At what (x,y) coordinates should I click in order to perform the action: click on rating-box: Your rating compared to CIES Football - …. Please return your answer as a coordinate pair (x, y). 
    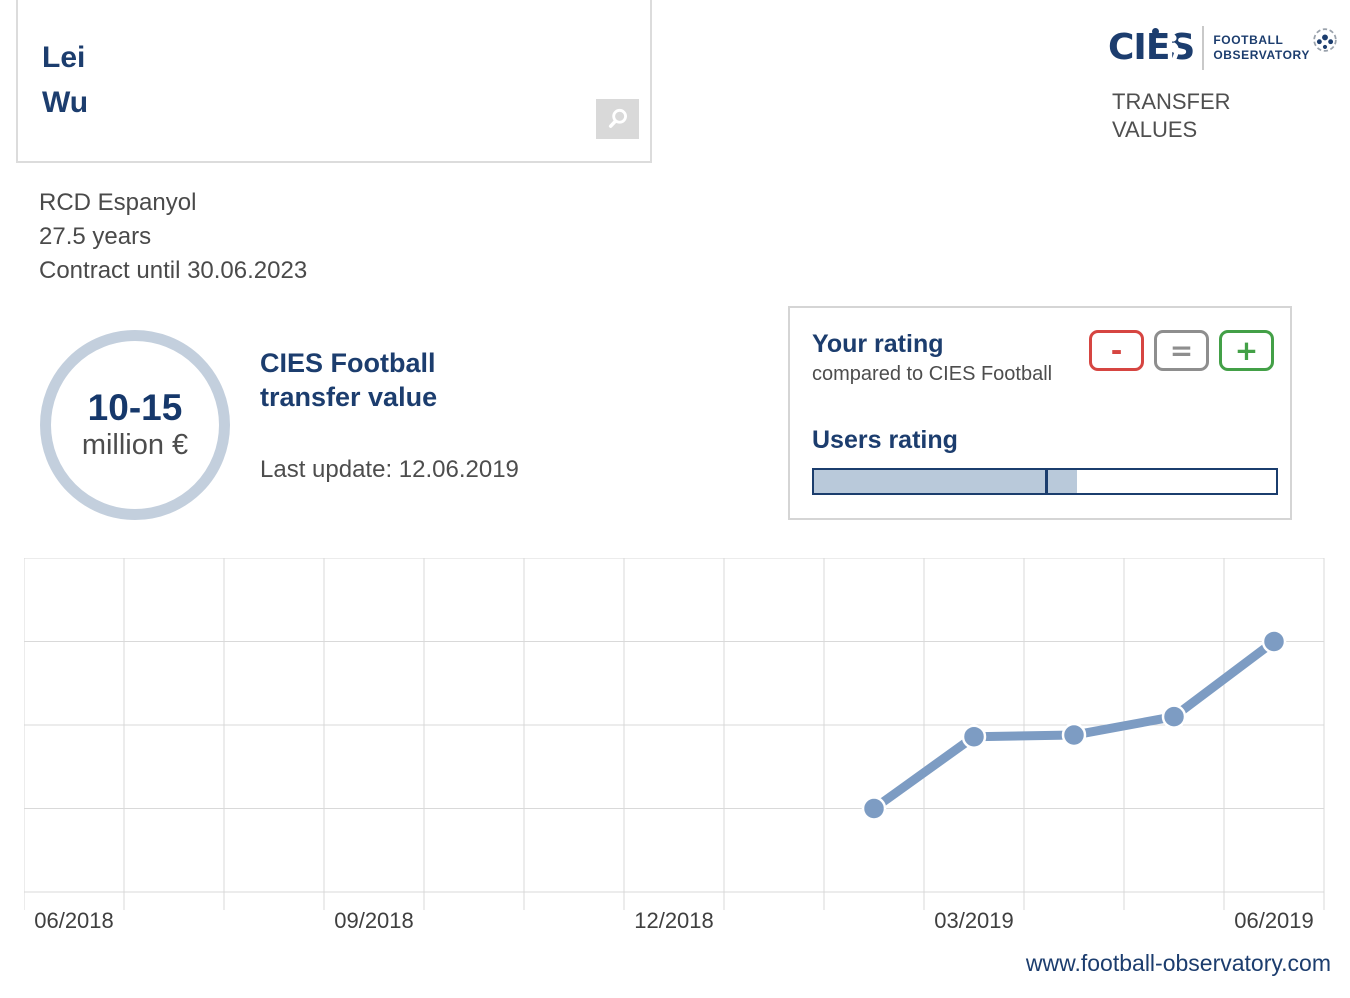
    Looking at the image, I should click on (1040, 413).